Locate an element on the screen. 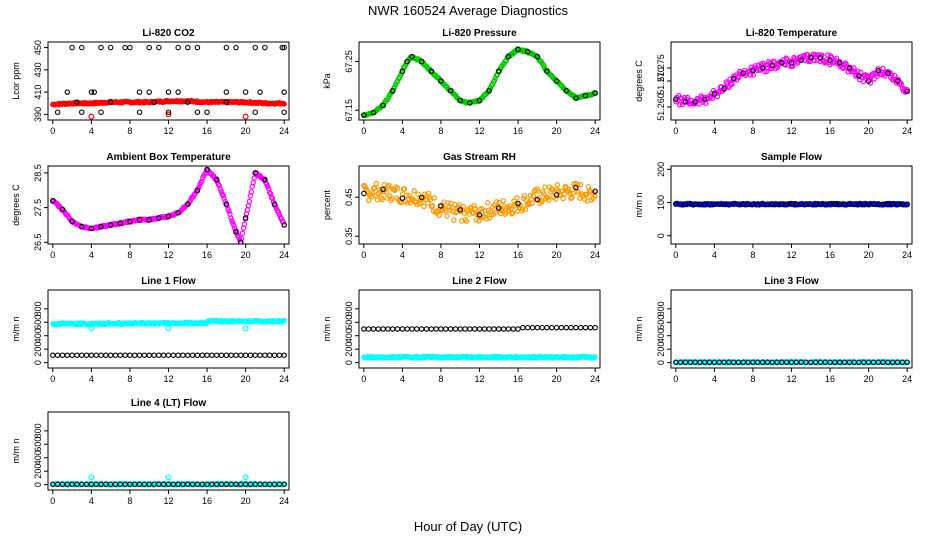 Image resolution: width=936 pixels, height=540 pixels. panel-title: Li-820 Temperature is located at coordinates (792, 33).